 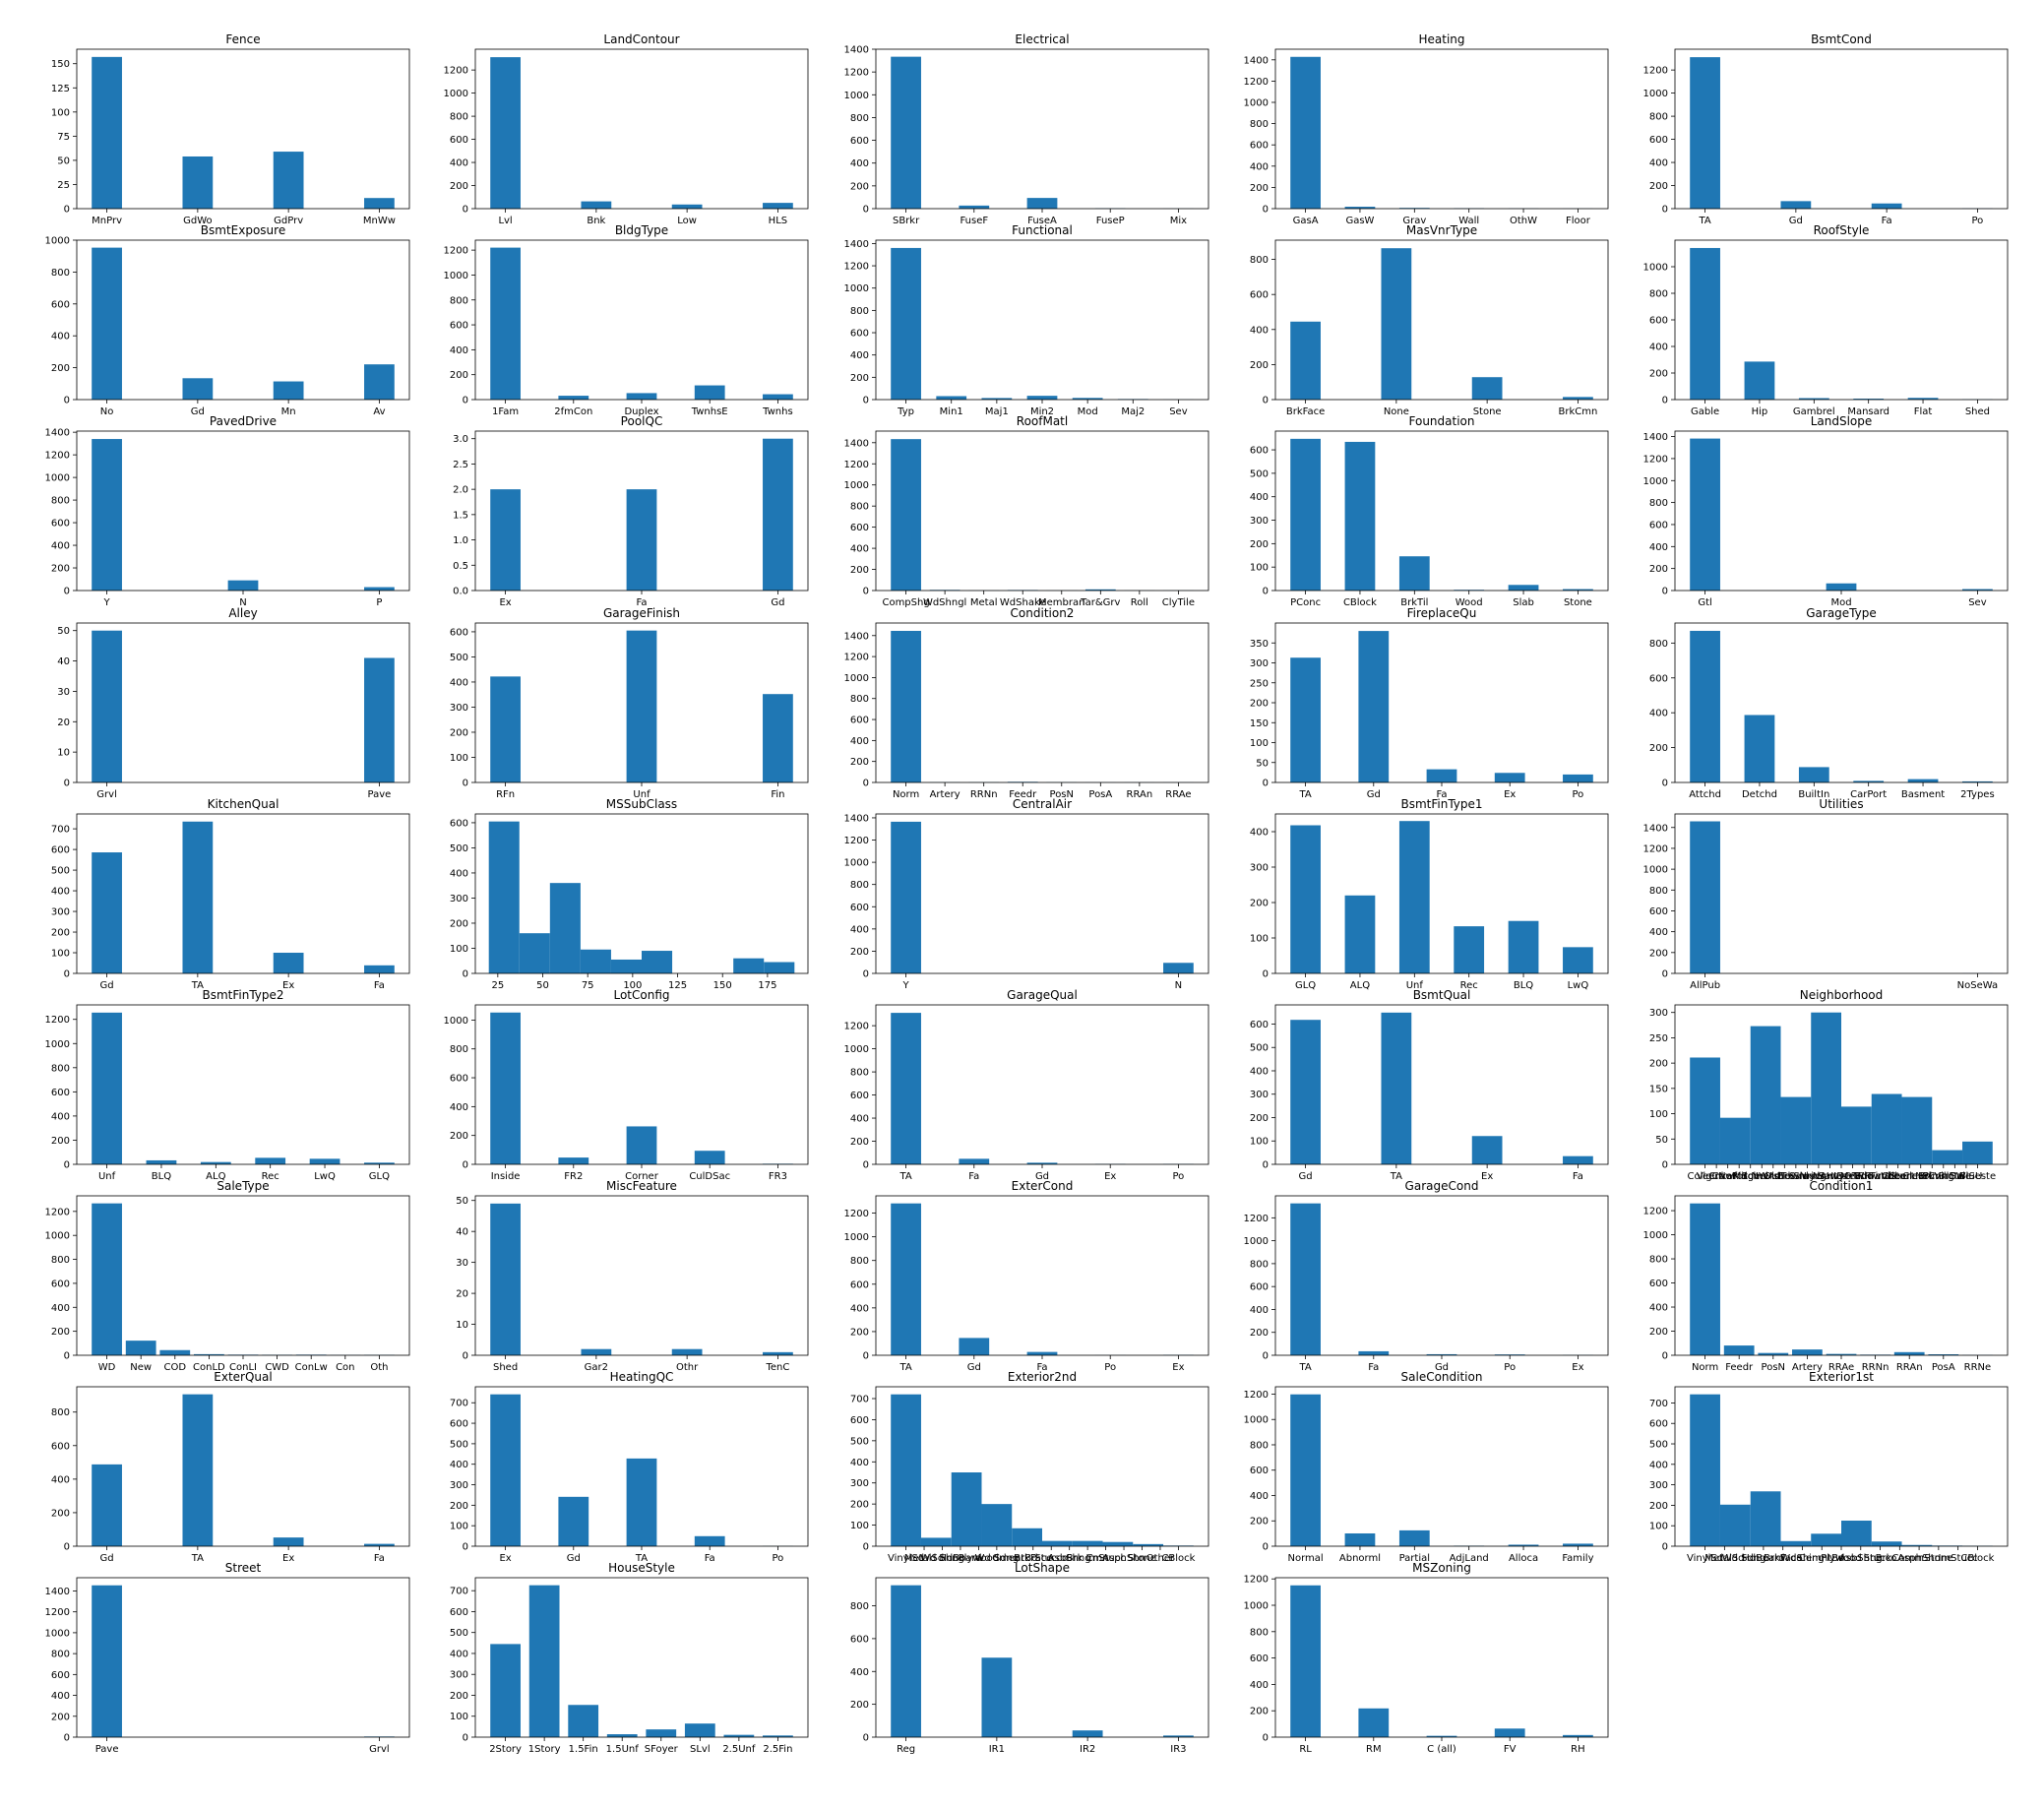 What do you see at coordinates (64, 137) in the screenshot?
I see `y-tick-label: 75` at bounding box center [64, 137].